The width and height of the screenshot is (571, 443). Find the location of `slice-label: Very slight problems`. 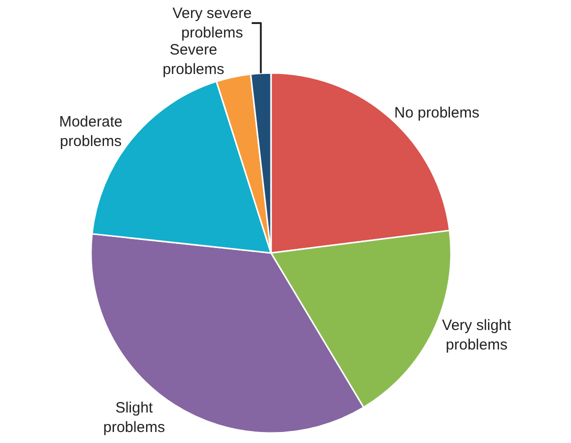

slice-label: Very slight problems is located at coordinates (477, 335).